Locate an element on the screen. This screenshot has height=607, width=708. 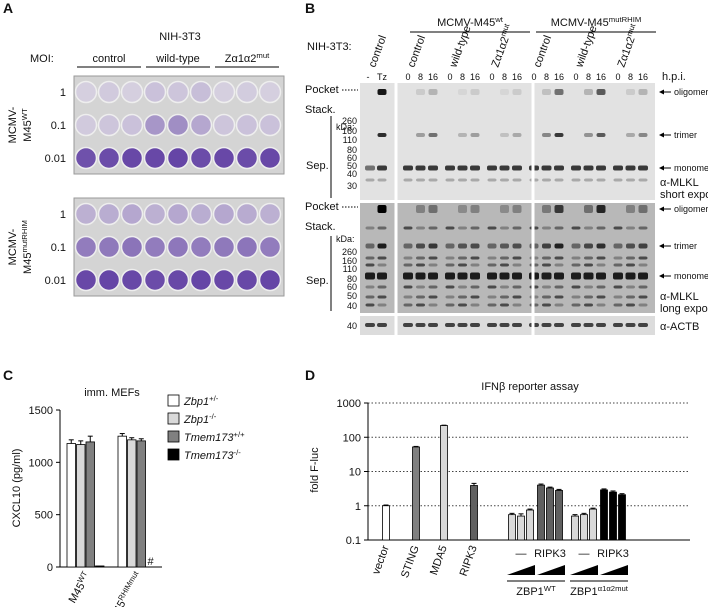
x-tick-label-part: RHIMmut is located at coordinates (128, 585).